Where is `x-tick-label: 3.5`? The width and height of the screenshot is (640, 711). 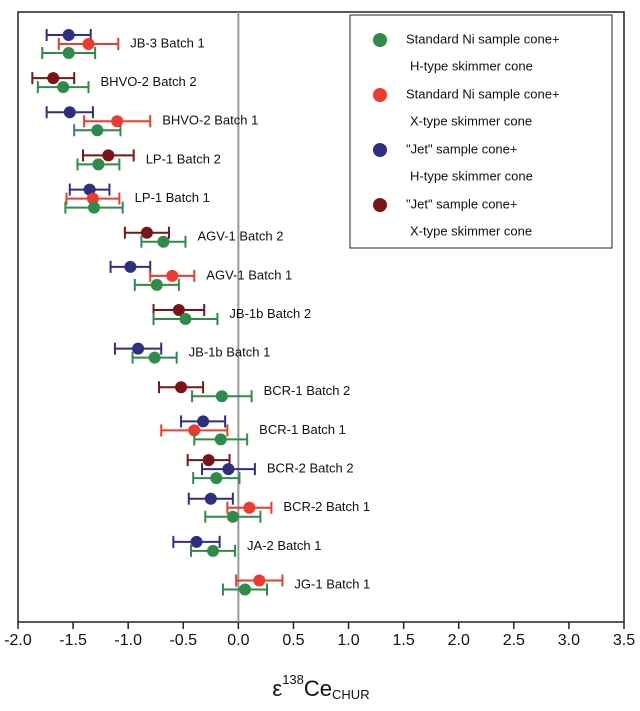
x-tick-label: 3.5 is located at coordinates (624, 640).